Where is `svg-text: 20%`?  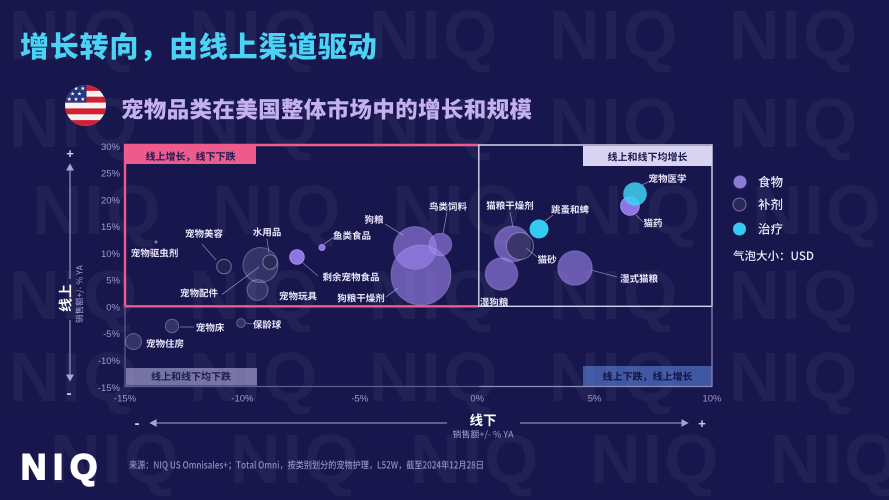 svg-text: 20% is located at coordinates (111, 200).